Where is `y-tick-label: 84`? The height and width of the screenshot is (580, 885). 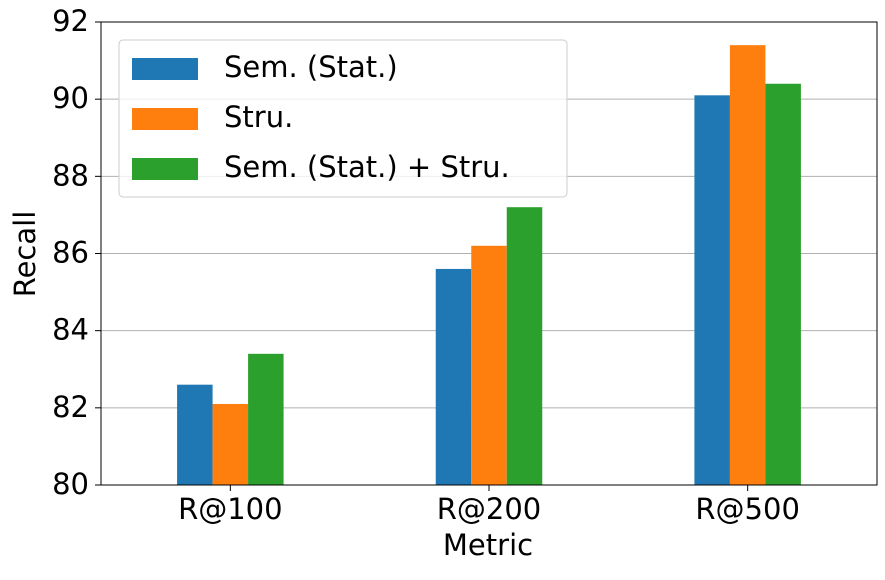 y-tick-label: 84 is located at coordinates (70, 330).